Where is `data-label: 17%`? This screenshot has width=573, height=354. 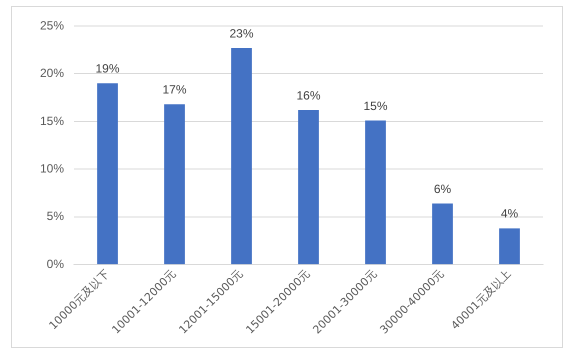
data-label: 17% is located at coordinates (174, 89).